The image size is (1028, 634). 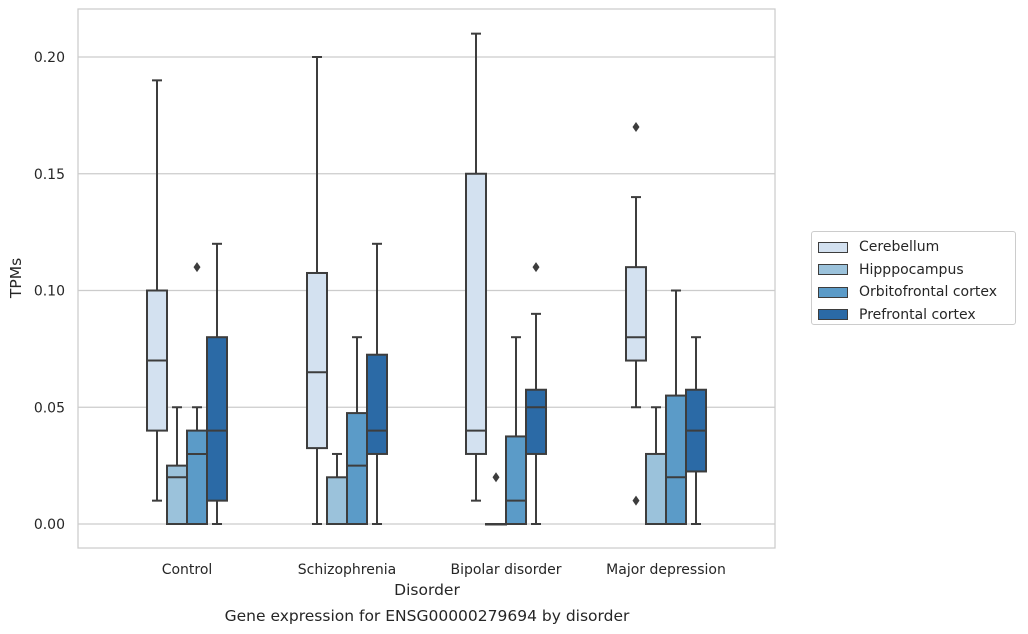 I want to click on legend-item: Hipppocampus, so click(x=916, y=270).